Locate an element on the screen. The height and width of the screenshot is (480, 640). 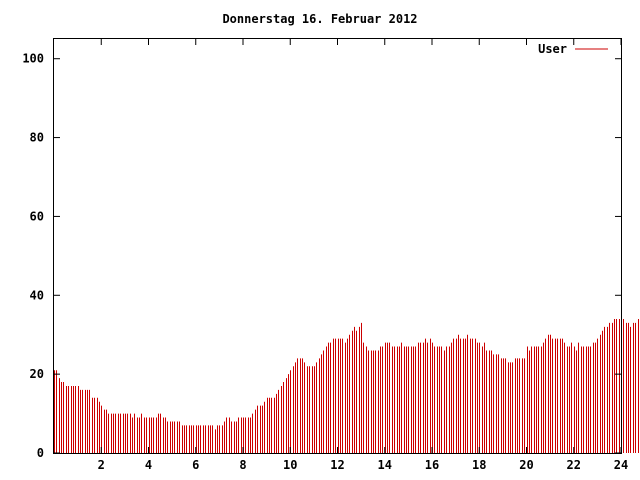
x-tick-label: 22 is located at coordinates (574, 465).